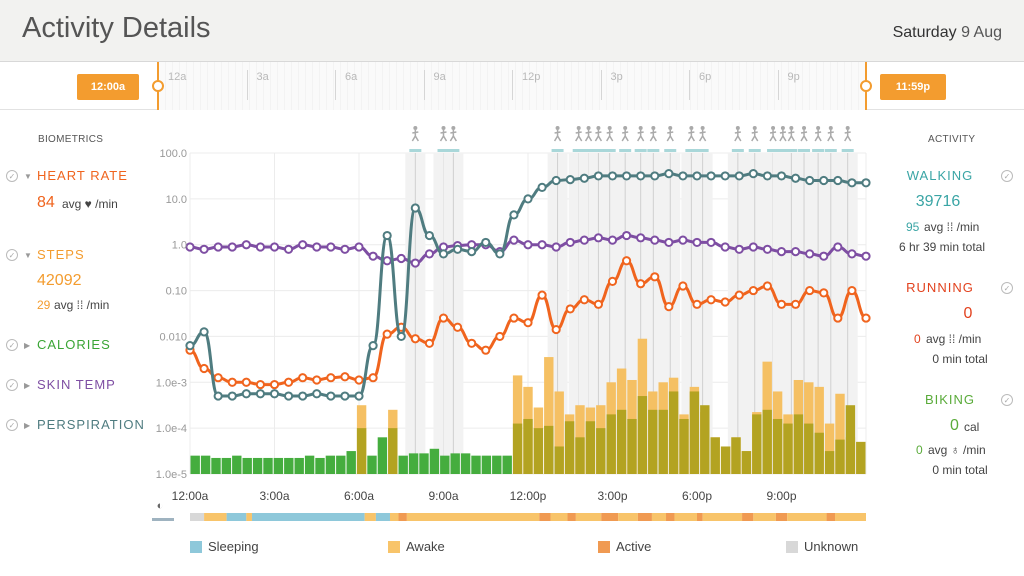  What do you see at coordinates (359, 496) in the screenshot?
I see `x-tick-label: 6:00a` at bounding box center [359, 496].